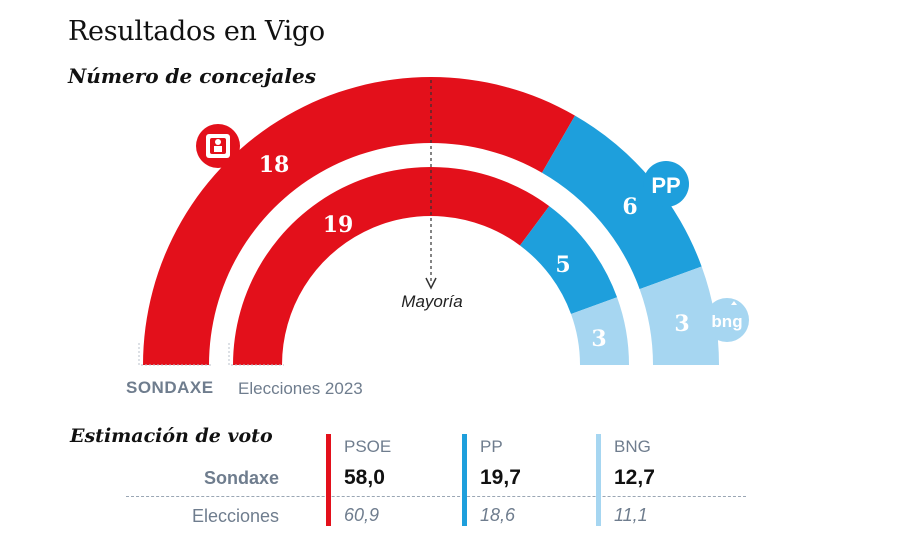 This screenshot has width=899, height=553. Describe the element at coordinates (500, 477) in the screenshot. I see `pp-sondaxe-value: 19,7` at that location.